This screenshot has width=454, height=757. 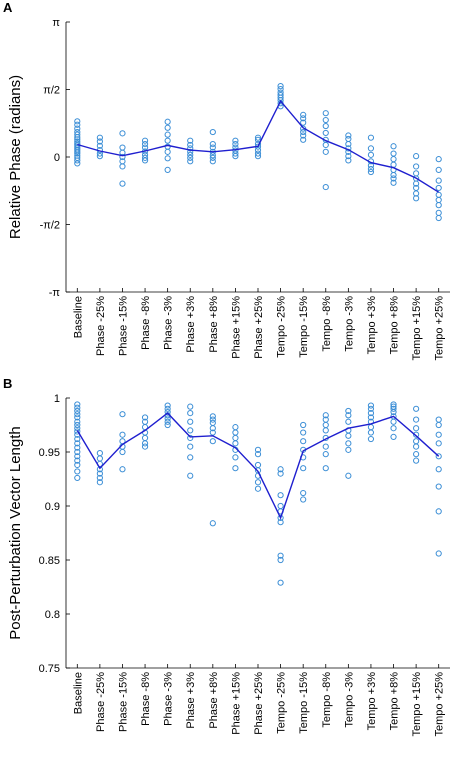 I want to click on y-tick-label: π, so click(x=56, y=23).